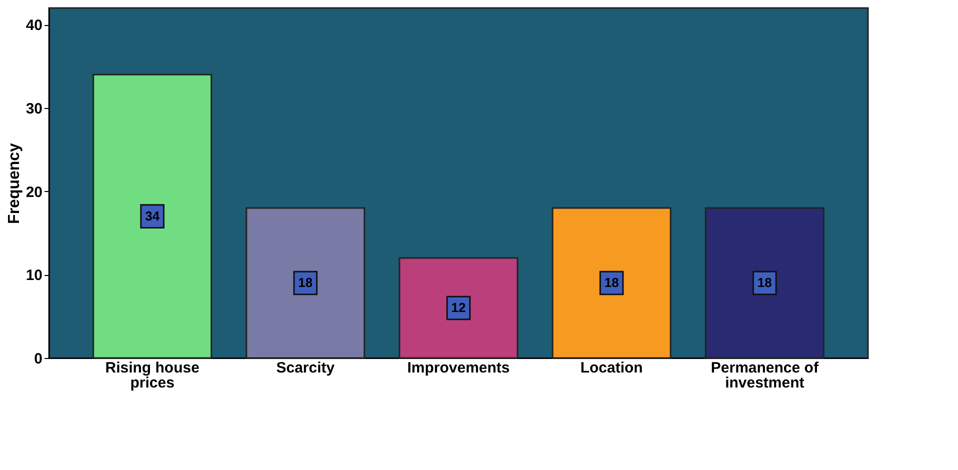 The height and width of the screenshot is (470, 958). I want to click on data-label: 34, so click(152, 216).